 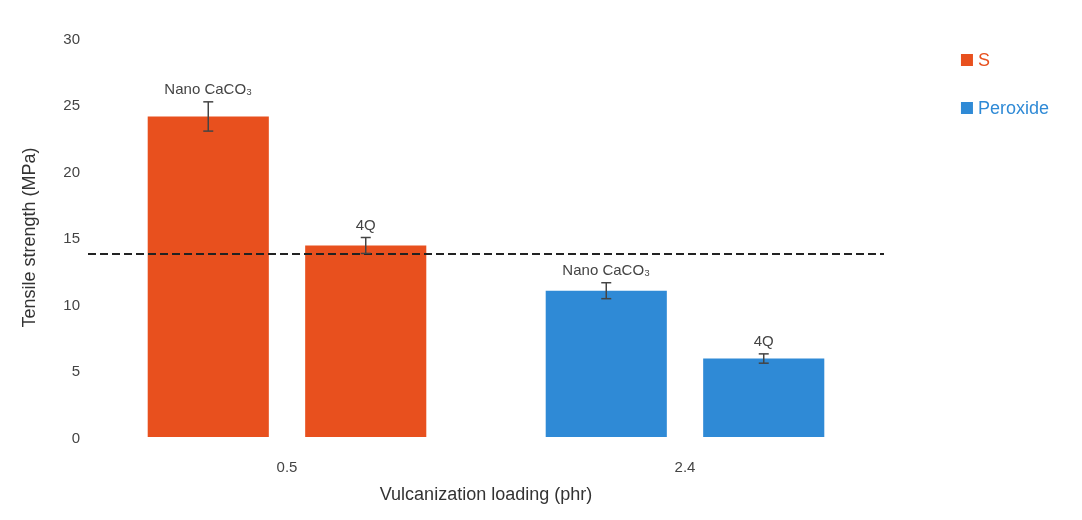 What do you see at coordinates (486, 494) in the screenshot?
I see `x-axis-title: Vulcanization loading (phr)` at bounding box center [486, 494].